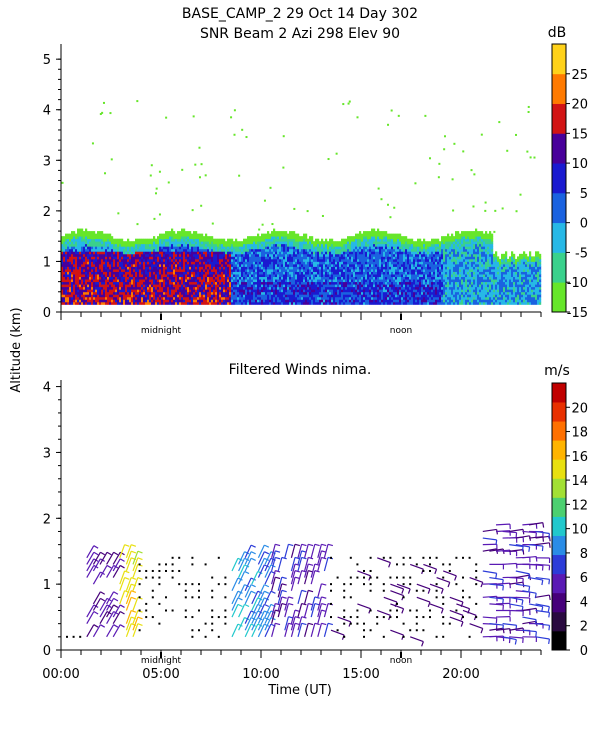  Describe the element at coordinates (161, 331) in the screenshot. I see `snr-time-marker-midnight: midnight` at that location.